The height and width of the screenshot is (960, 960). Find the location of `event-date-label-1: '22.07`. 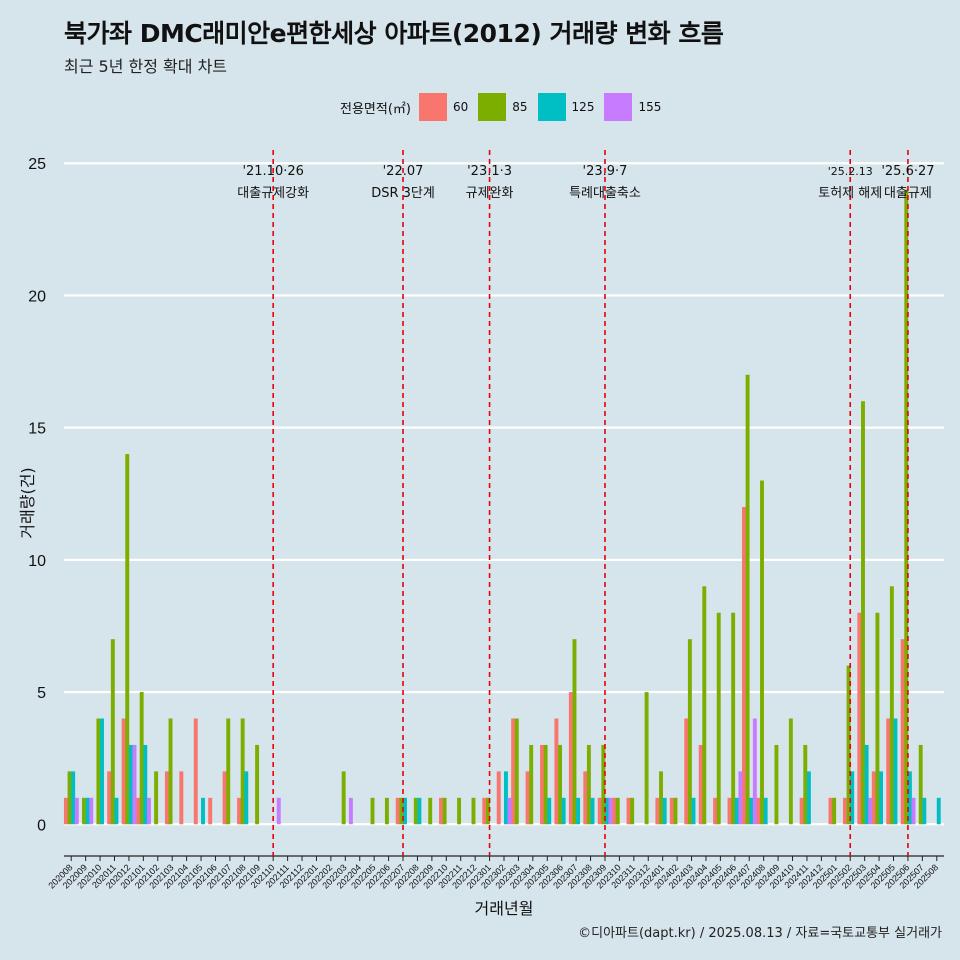

event-date-label-1: '22.07 is located at coordinates (403, 171).